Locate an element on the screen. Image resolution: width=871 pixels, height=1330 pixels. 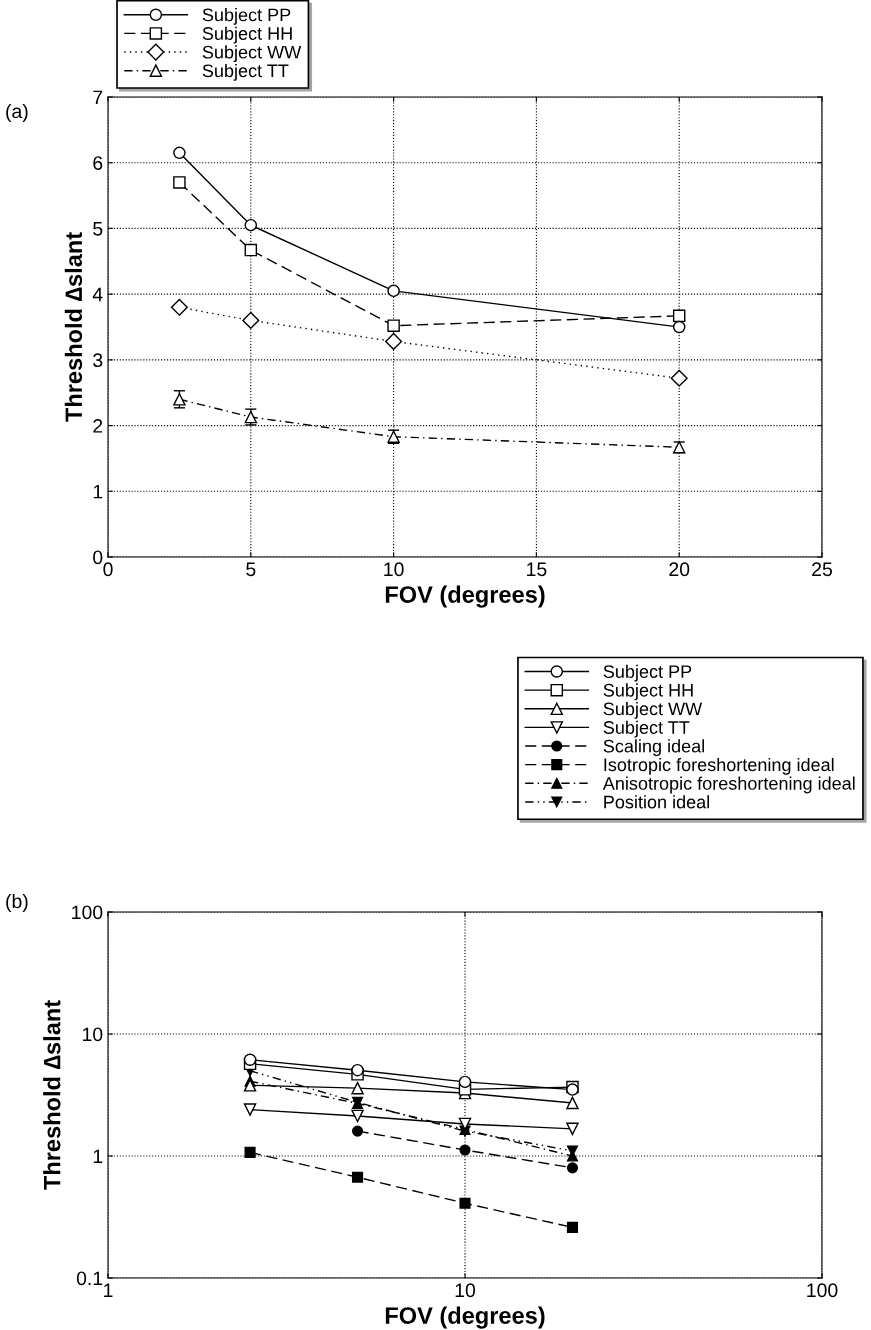
x-tick-label: 5 is located at coordinates (251, 569).